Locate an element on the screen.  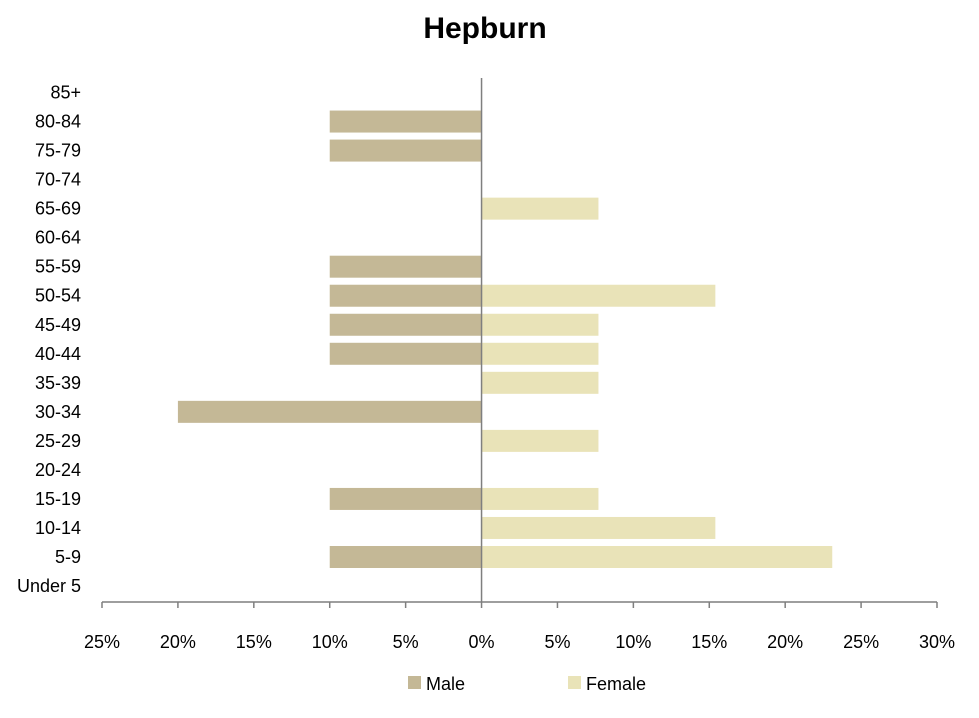
legend-label: Male is located at coordinates (445, 684).